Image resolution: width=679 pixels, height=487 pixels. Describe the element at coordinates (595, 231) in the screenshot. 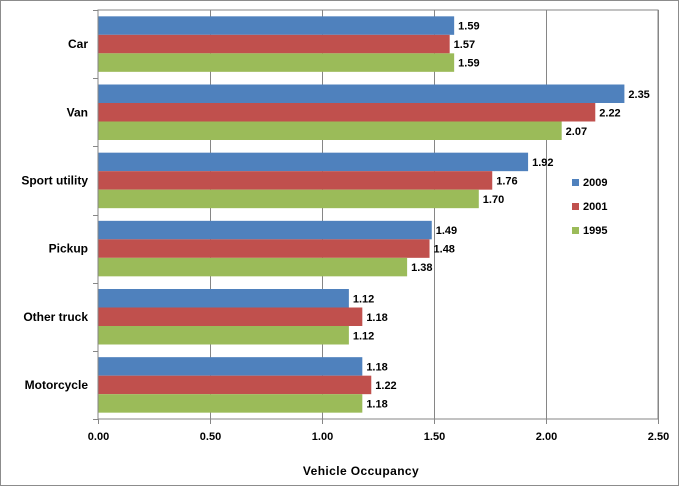

I see `legend-label: 1995` at that location.